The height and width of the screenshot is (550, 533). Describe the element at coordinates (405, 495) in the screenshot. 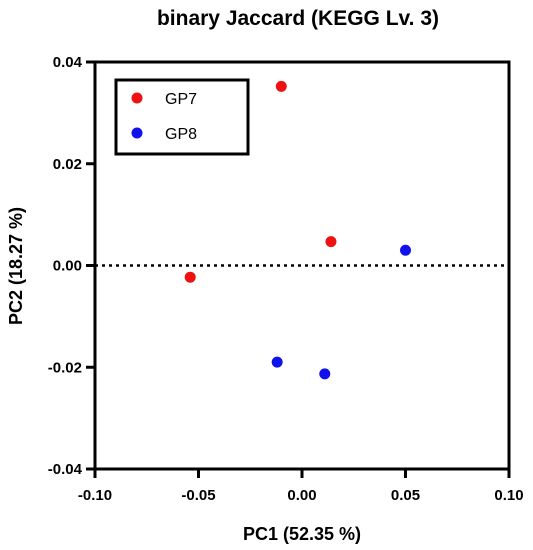

I see `x-tick-label: 0.05` at that location.